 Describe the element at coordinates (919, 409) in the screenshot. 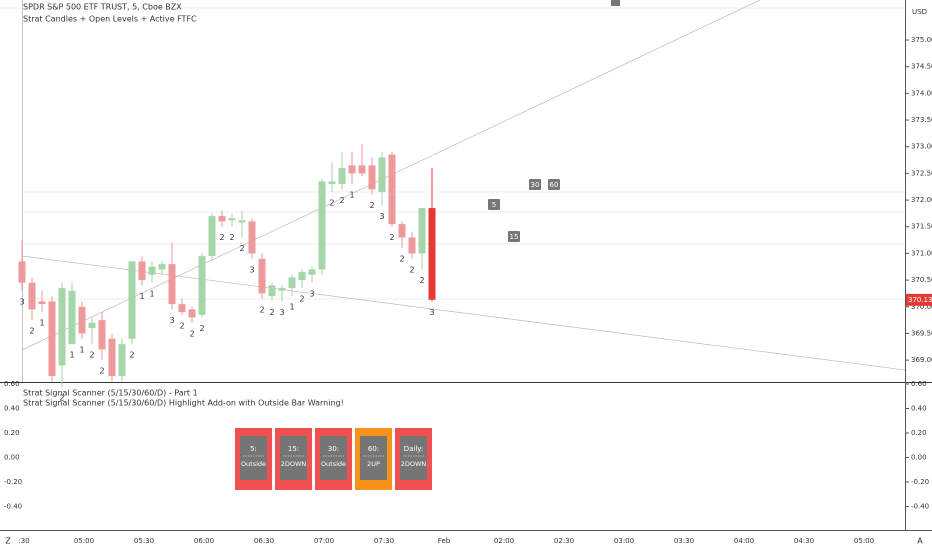

I see `y-tick-label: 0.40` at that location.